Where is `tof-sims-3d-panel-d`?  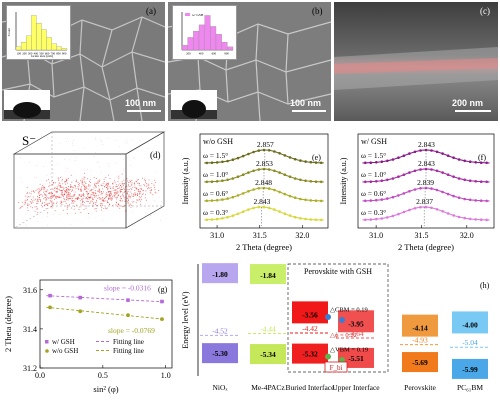
tof-sims-3d-panel-d is located at coordinates (89, 180).